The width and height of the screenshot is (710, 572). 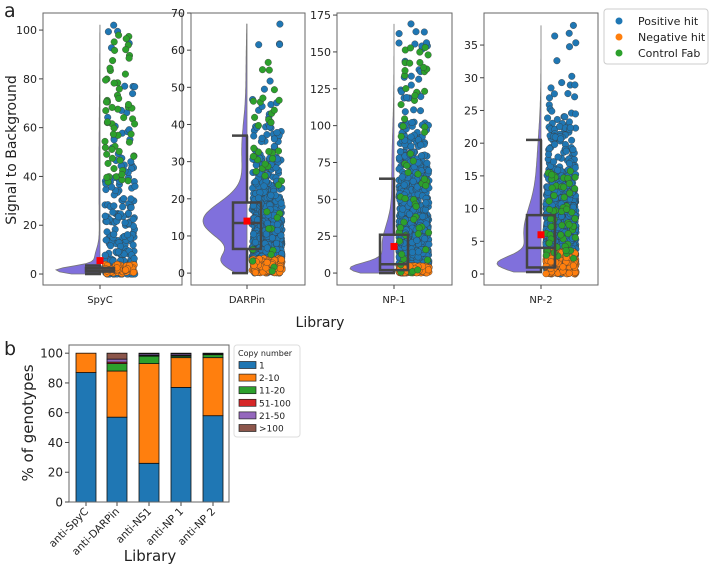 What do you see at coordinates (668, 21) in the screenshot?
I see `legend-label: Positive hit` at bounding box center [668, 21].